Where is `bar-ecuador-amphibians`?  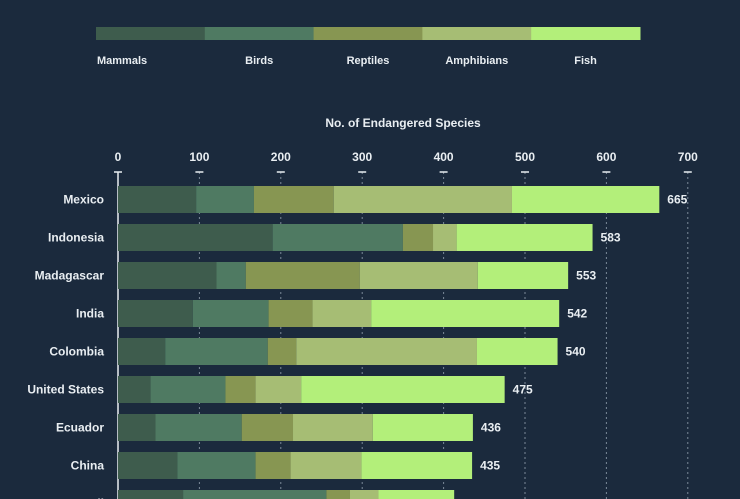
bar-ecuador-amphibians is located at coordinates (333, 427).